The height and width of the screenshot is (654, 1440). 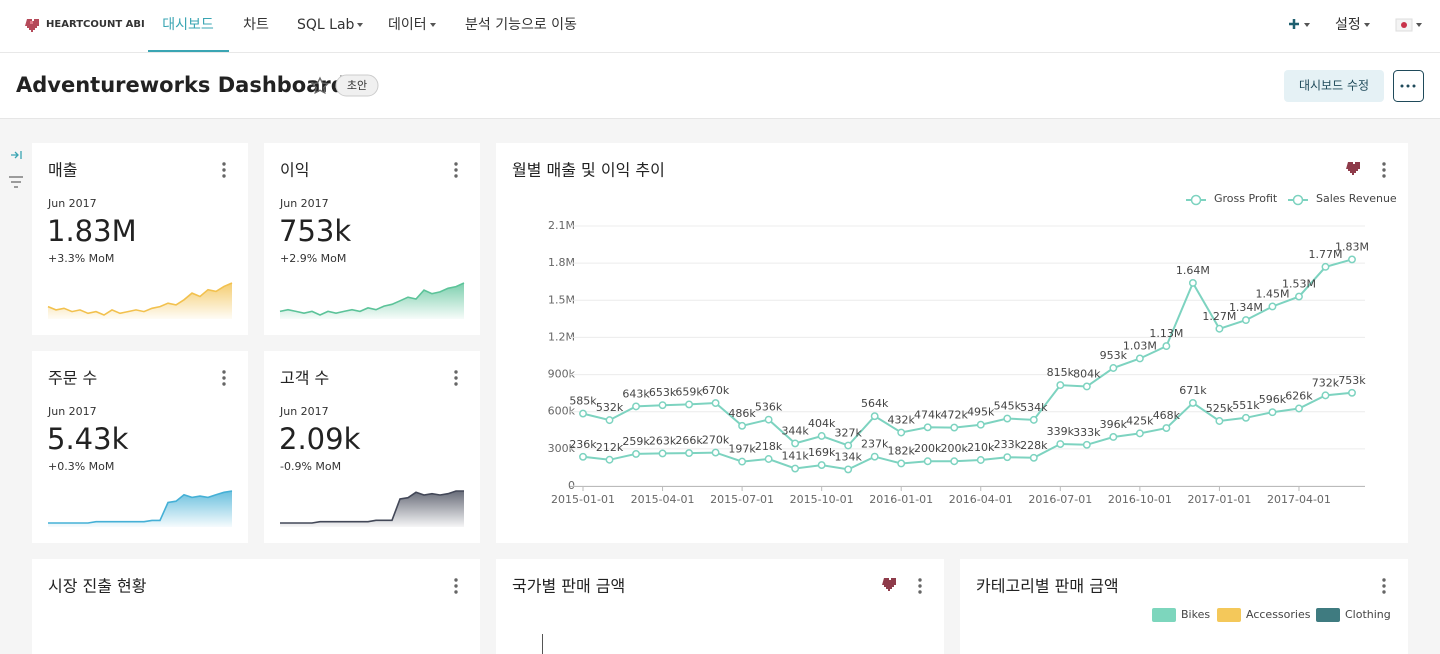 I want to click on x-tick-label: 2015-04-01, so click(x=663, y=499).